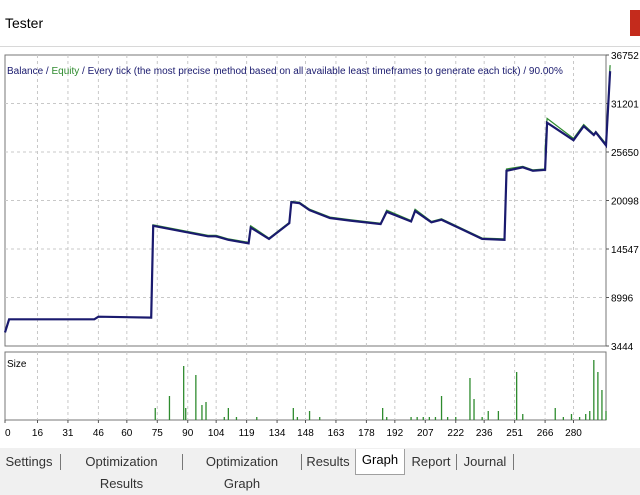  What do you see at coordinates (485, 461) in the screenshot?
I see `tab-journal: Journal` at bounding box center [485, 461].